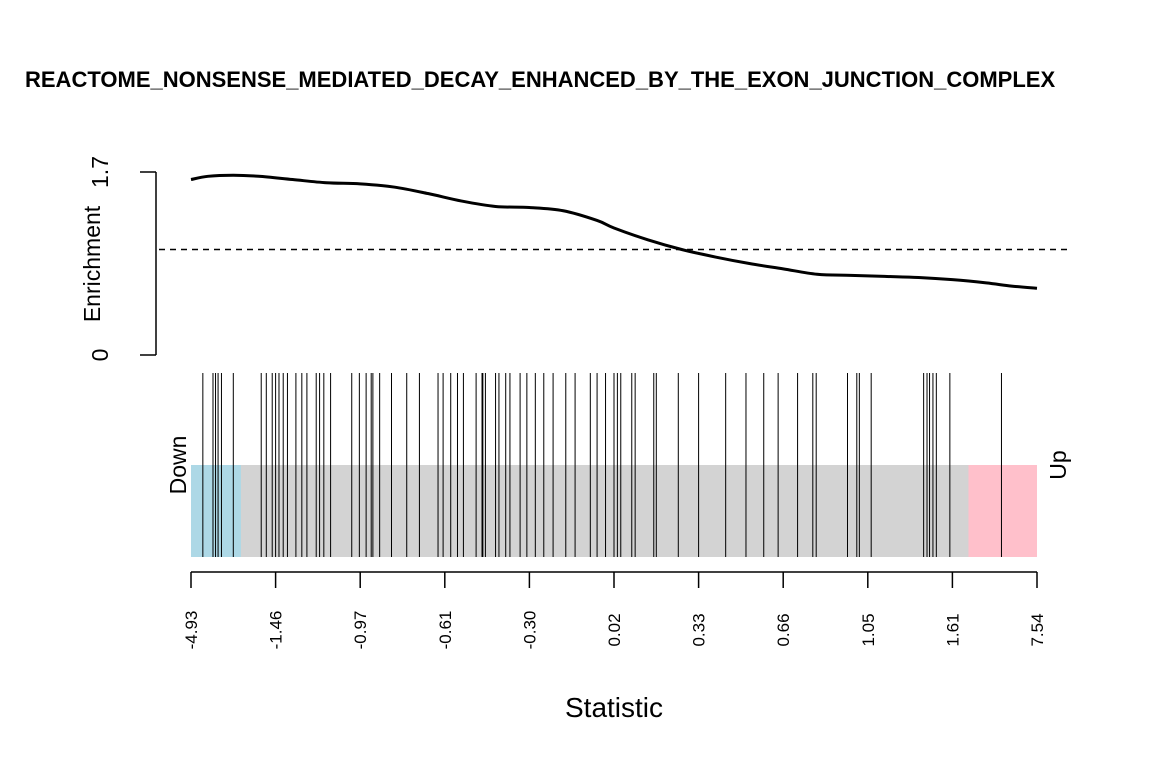 This screenshot has width=1152, height=768. Describe the element at coordinates (360, 630) in the screenshot. I see `x-tick-label: -0.97` at that location.